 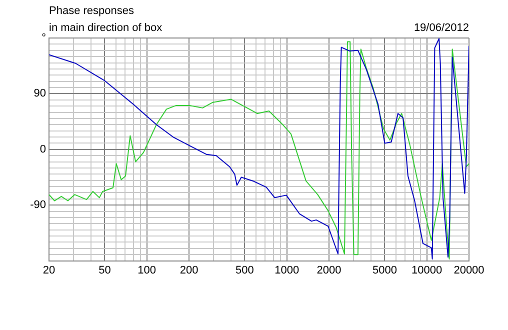 What do you see at coordinates (40, 94) in the screenshot?
I see `y-tick-label: 90` at bounding box center [40, 94].